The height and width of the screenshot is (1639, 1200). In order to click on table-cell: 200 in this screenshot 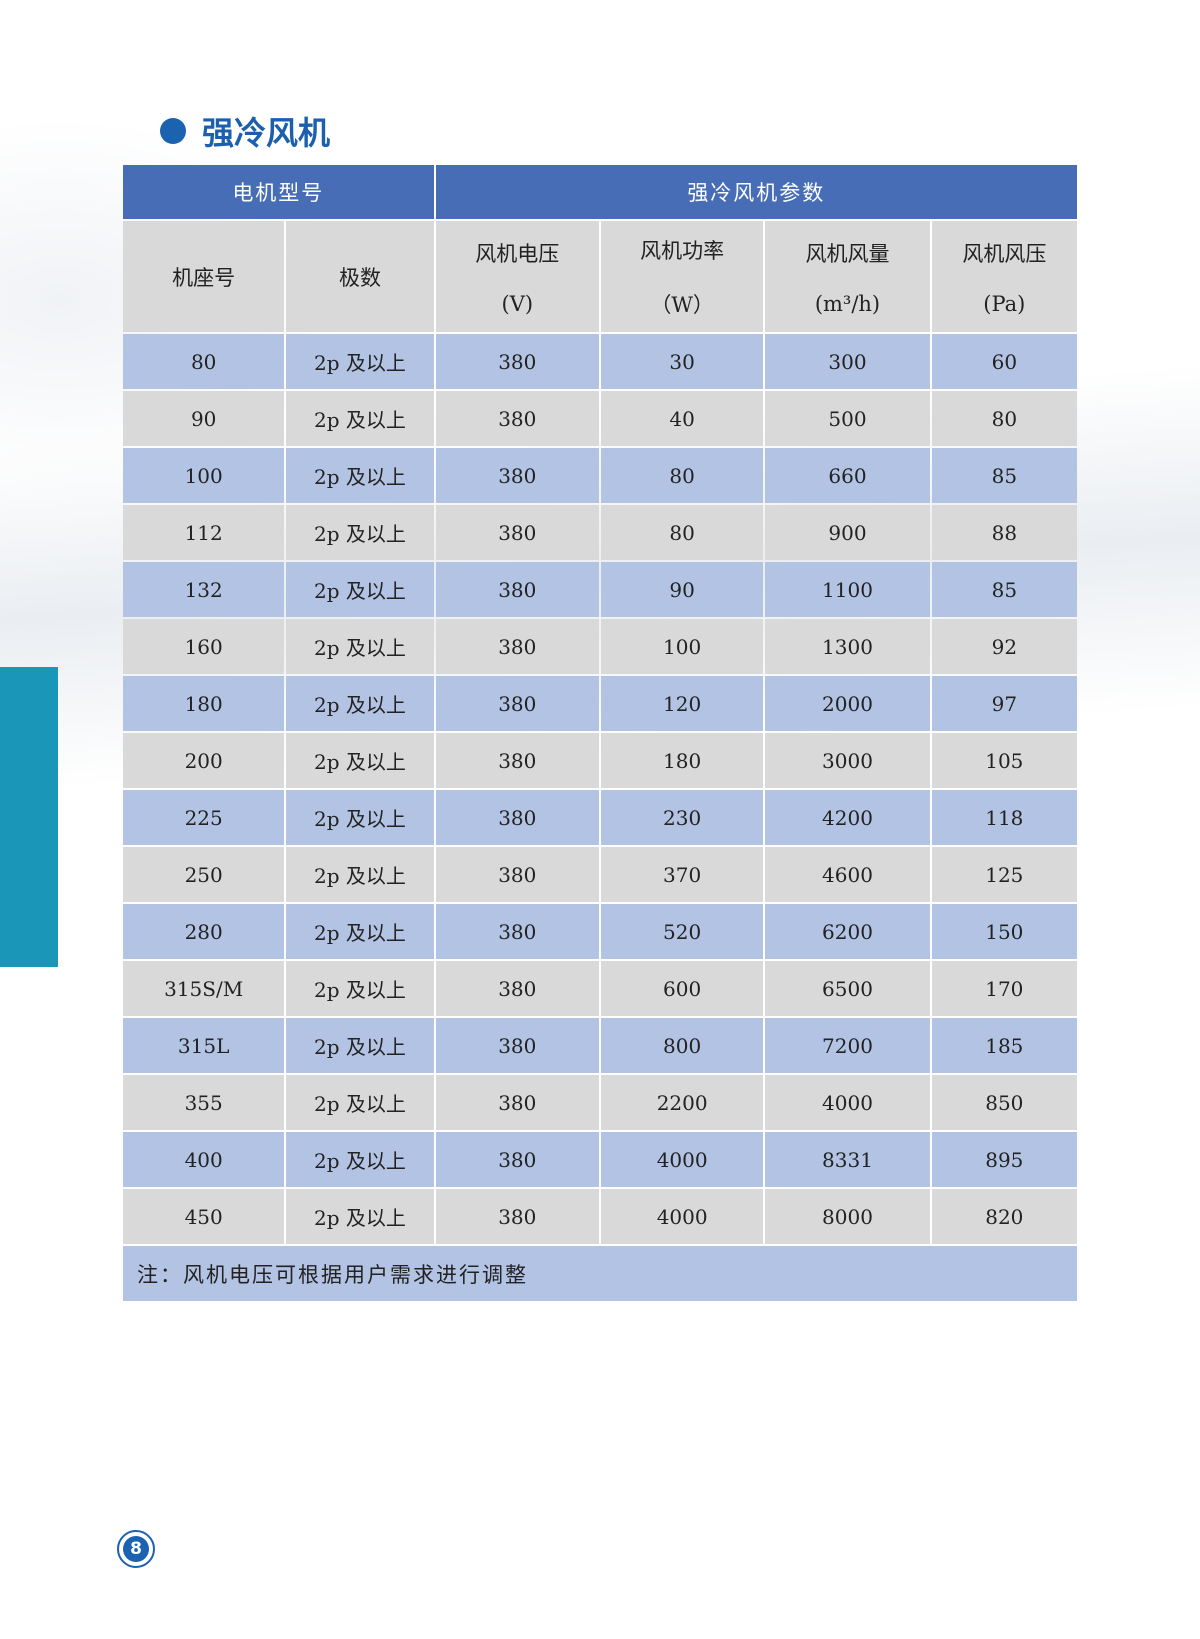, I will do `click(204, 760)`.